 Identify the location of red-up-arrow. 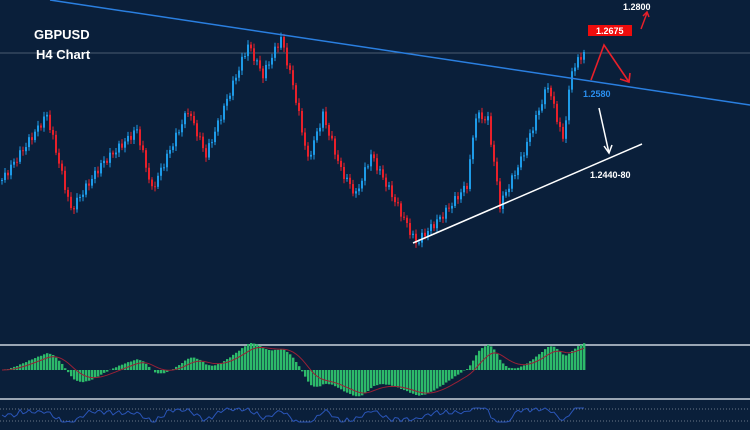
(644, 21).